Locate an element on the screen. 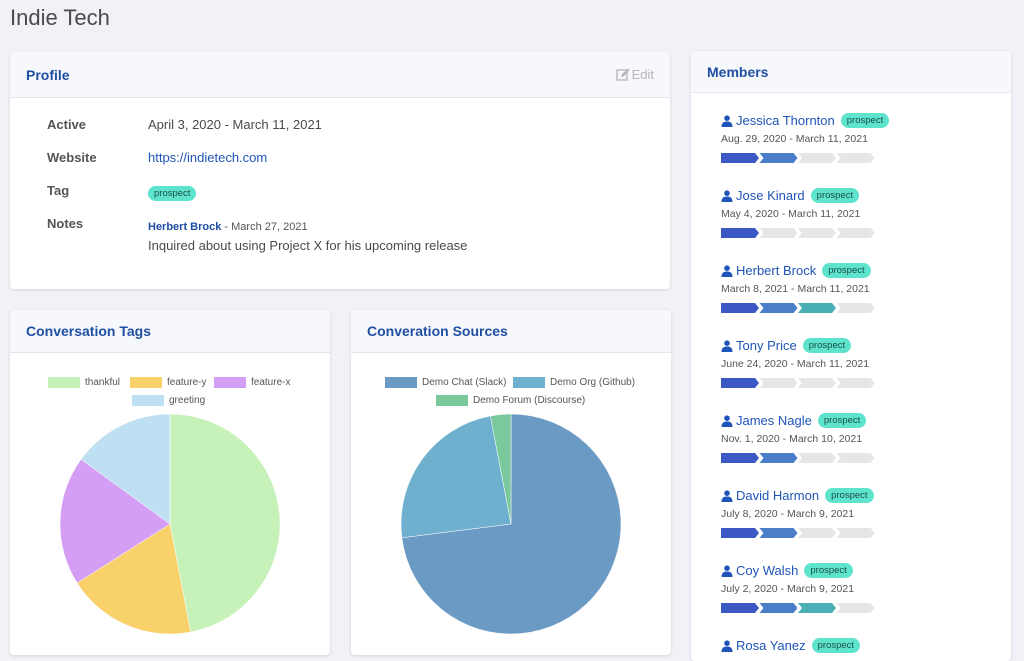 This screenshot has height=661, width=1024. conversation-sources-legend-item: Demo Org (Github) is located at coordinates (574, 382).